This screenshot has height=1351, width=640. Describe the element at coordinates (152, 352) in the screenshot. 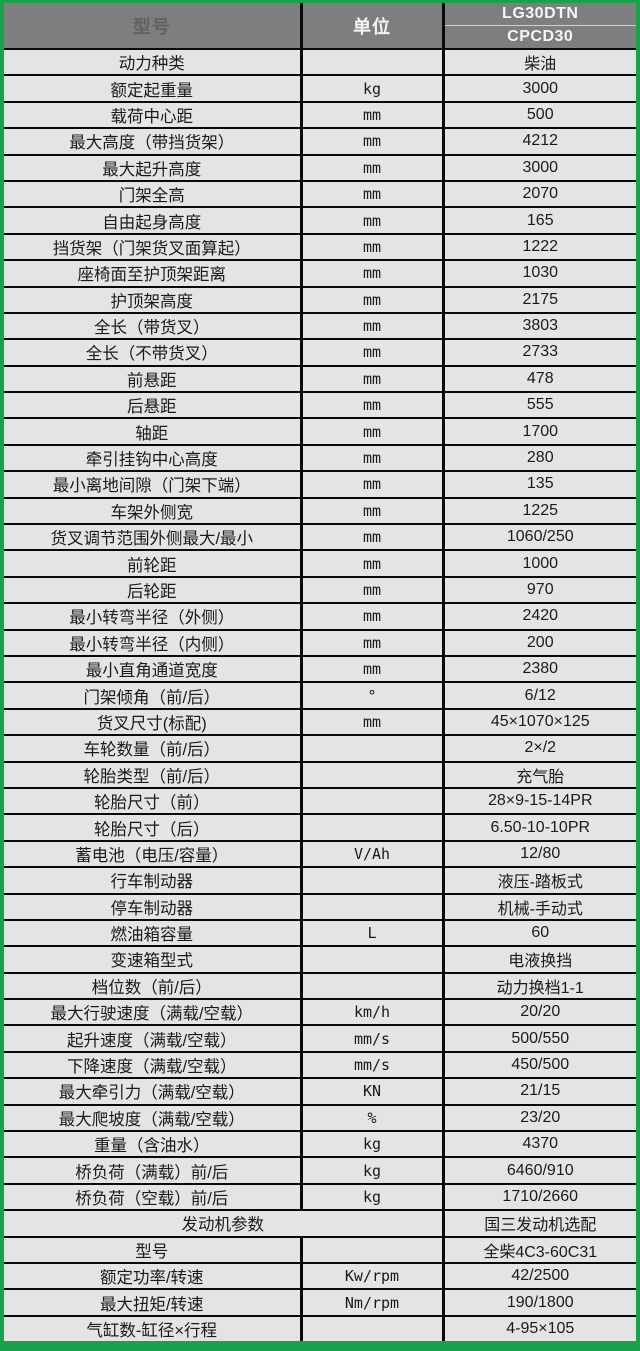

I see `spec-label-cell: 全长（不带货叉）` at that location.